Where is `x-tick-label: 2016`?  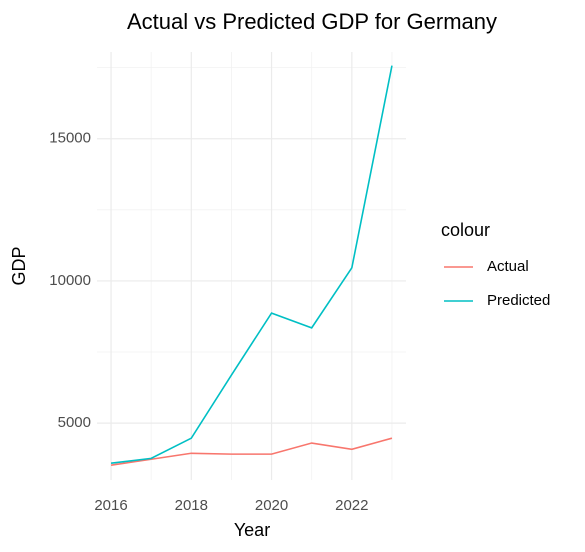
x-tick-label: 2016 is located at coordinates (110, 505).